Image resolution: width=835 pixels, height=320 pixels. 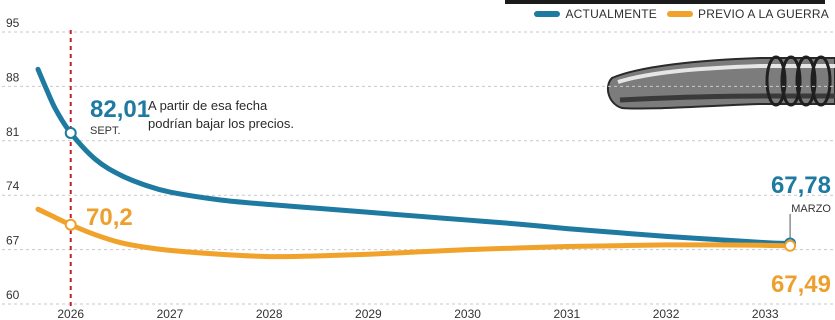 What do you see at coordinates (221, 123) in the screenshot?
I see `note-line-2: podrían bajar los precios.` at bounding box center [221, 123].